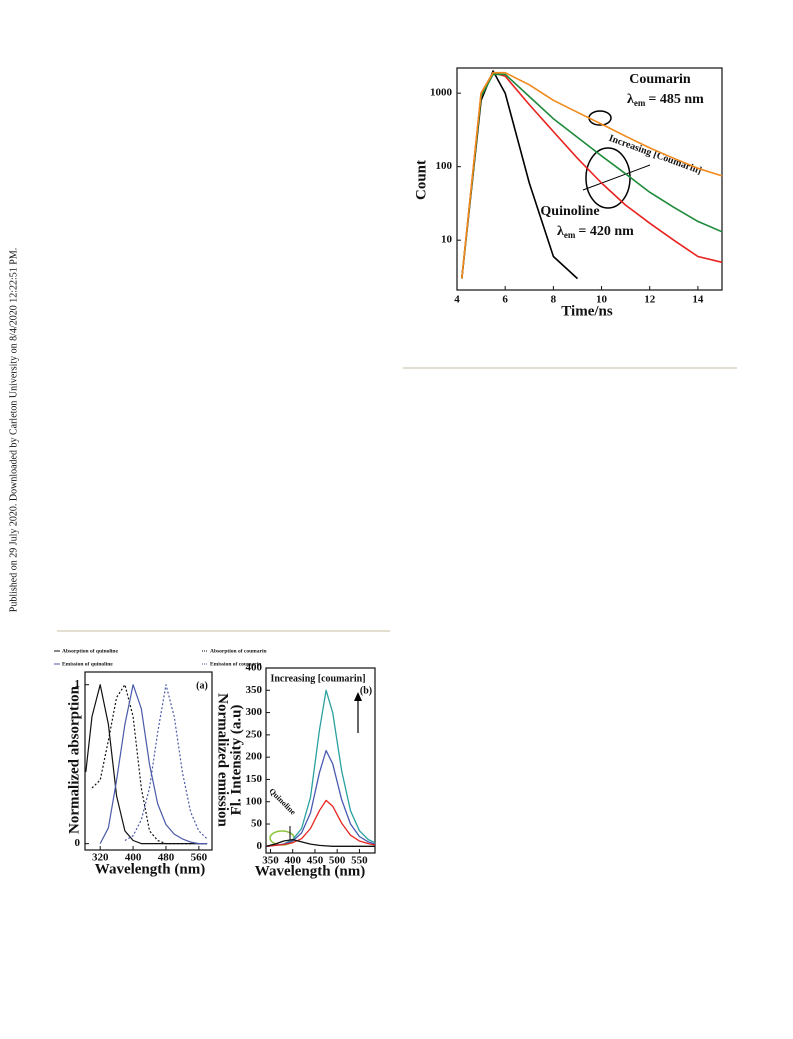 Image resolution: width=793 pixels, height=1039 pixels. Describe the element at coordinates (254, 779) in the screenshot. I see `y-tick-label: 150` at that location.